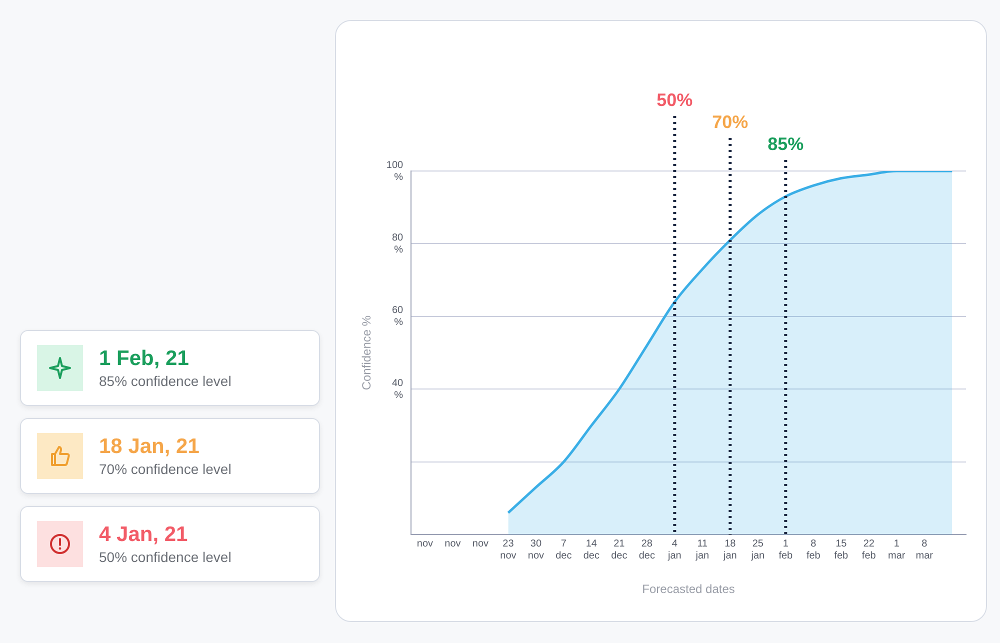 Image resolution: width=1000 pixels, height=643 pixels. Describe the element at coordinates (702, 550) in the screenshot. I see `x-tick-label: 11 jan` at that location.